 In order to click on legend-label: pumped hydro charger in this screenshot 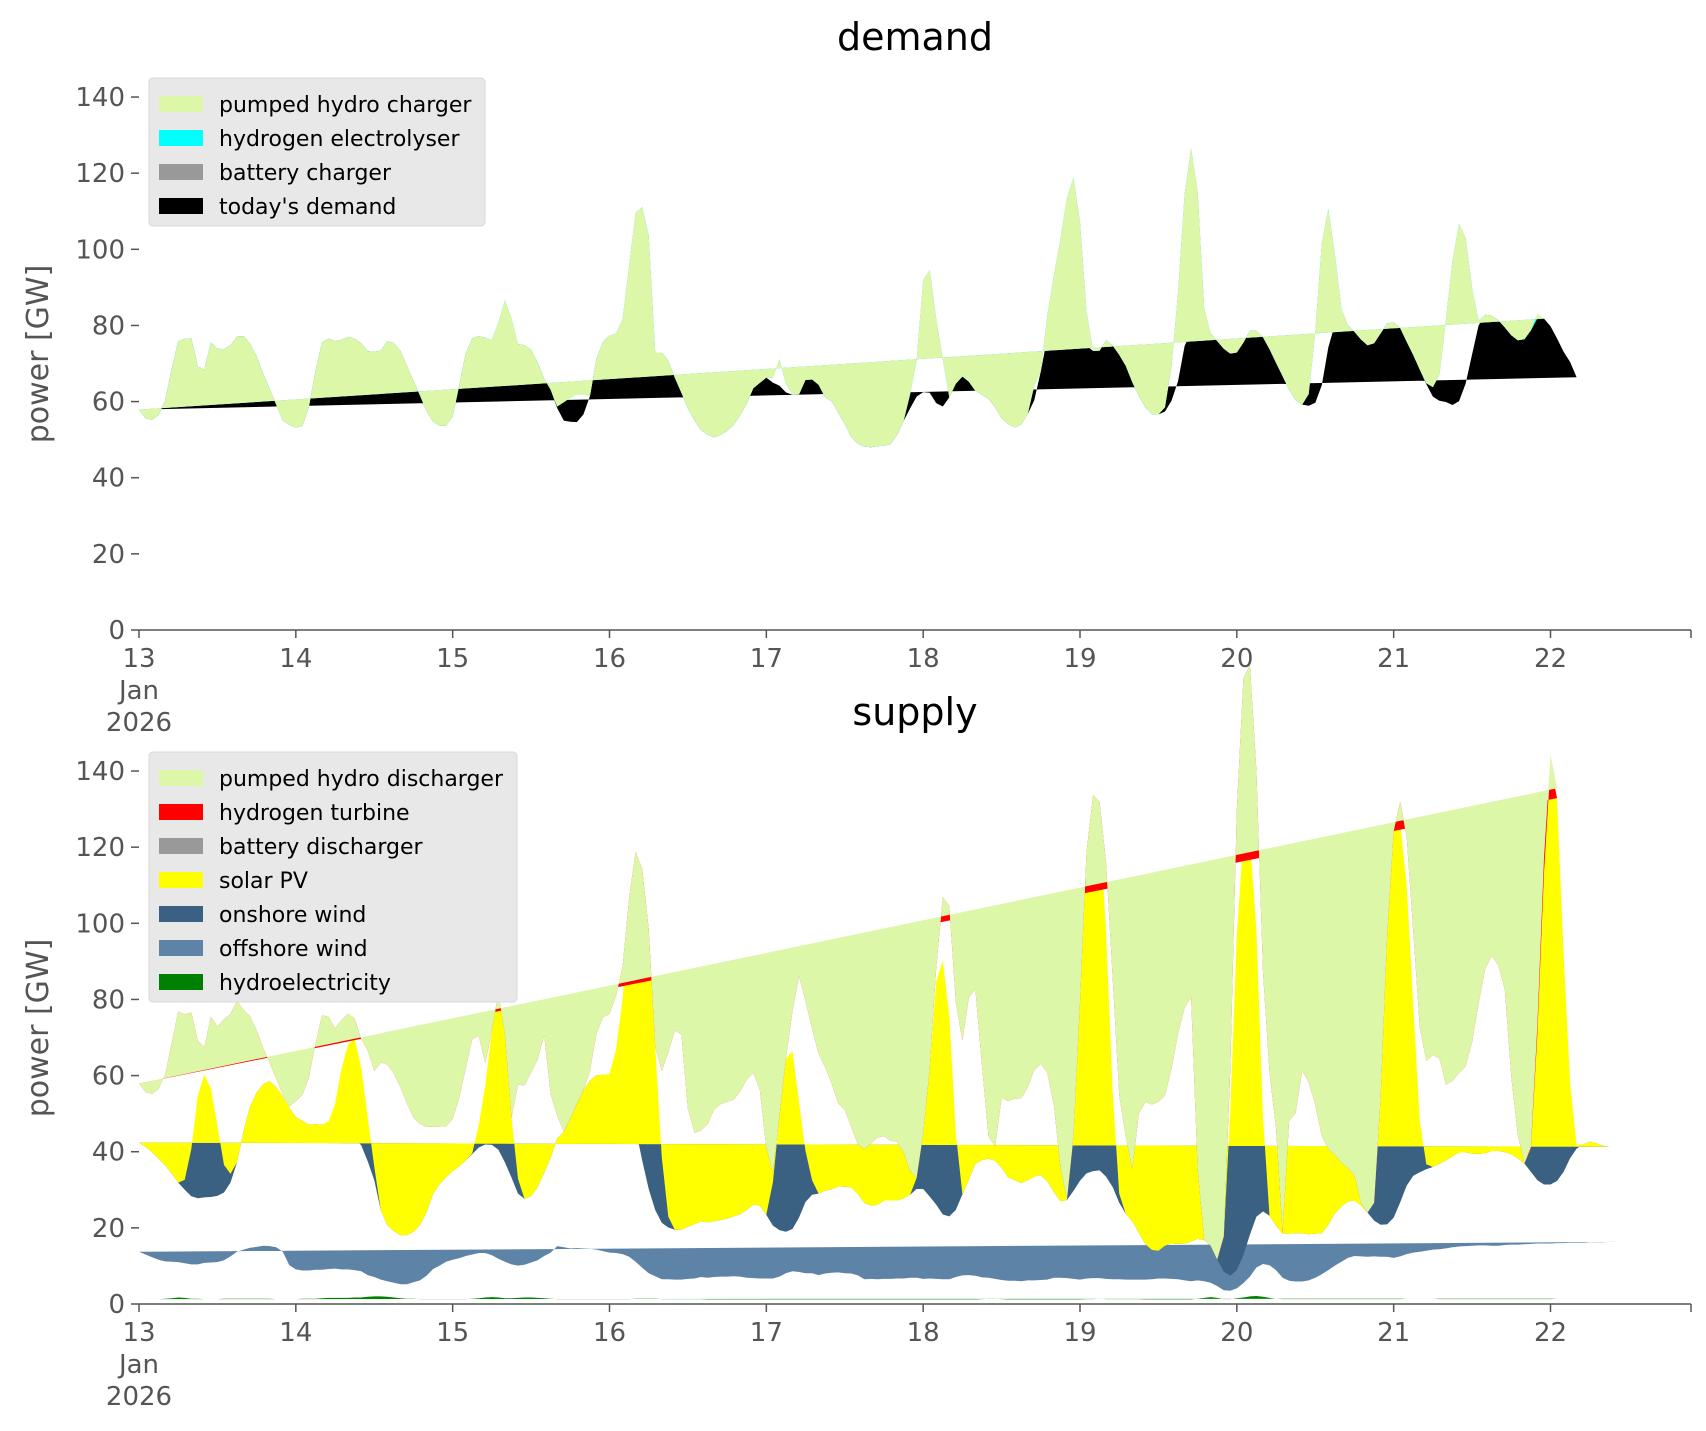, I will do `click(345, 105)`.